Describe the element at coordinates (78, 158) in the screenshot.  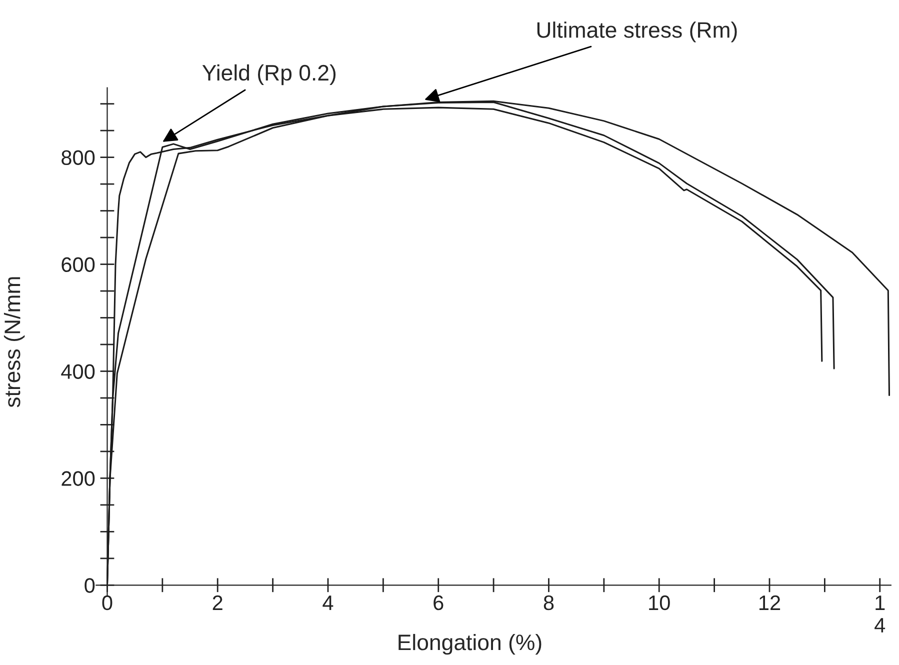
I see `y-tick-label: 800` at that location.